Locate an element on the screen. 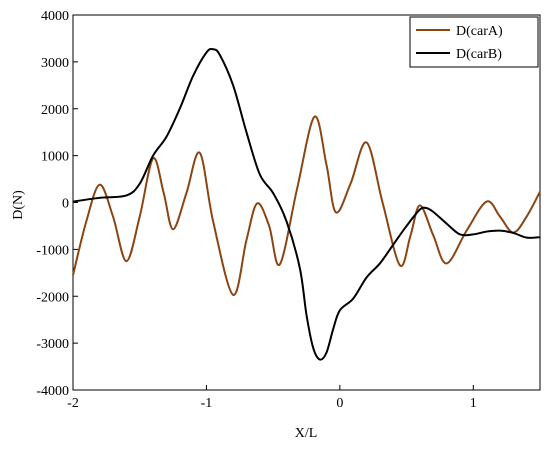  legend-label: D(carB) is located at coordinates (479, 54).